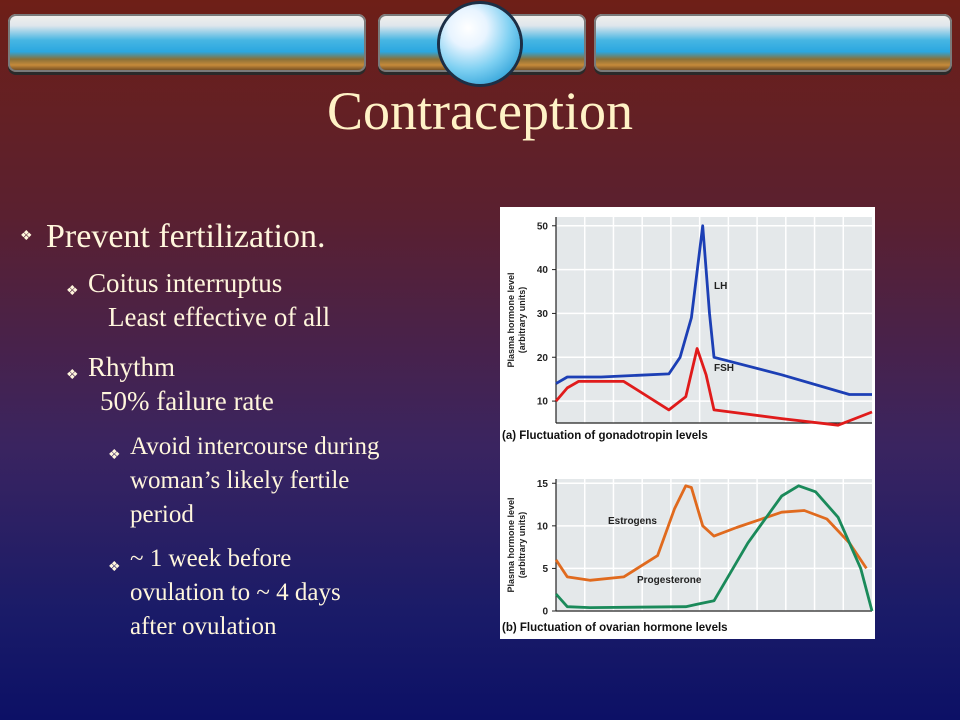 The width and height of the screenshot is (960, 720). I want to click on globe-icon, so click(480, 44).